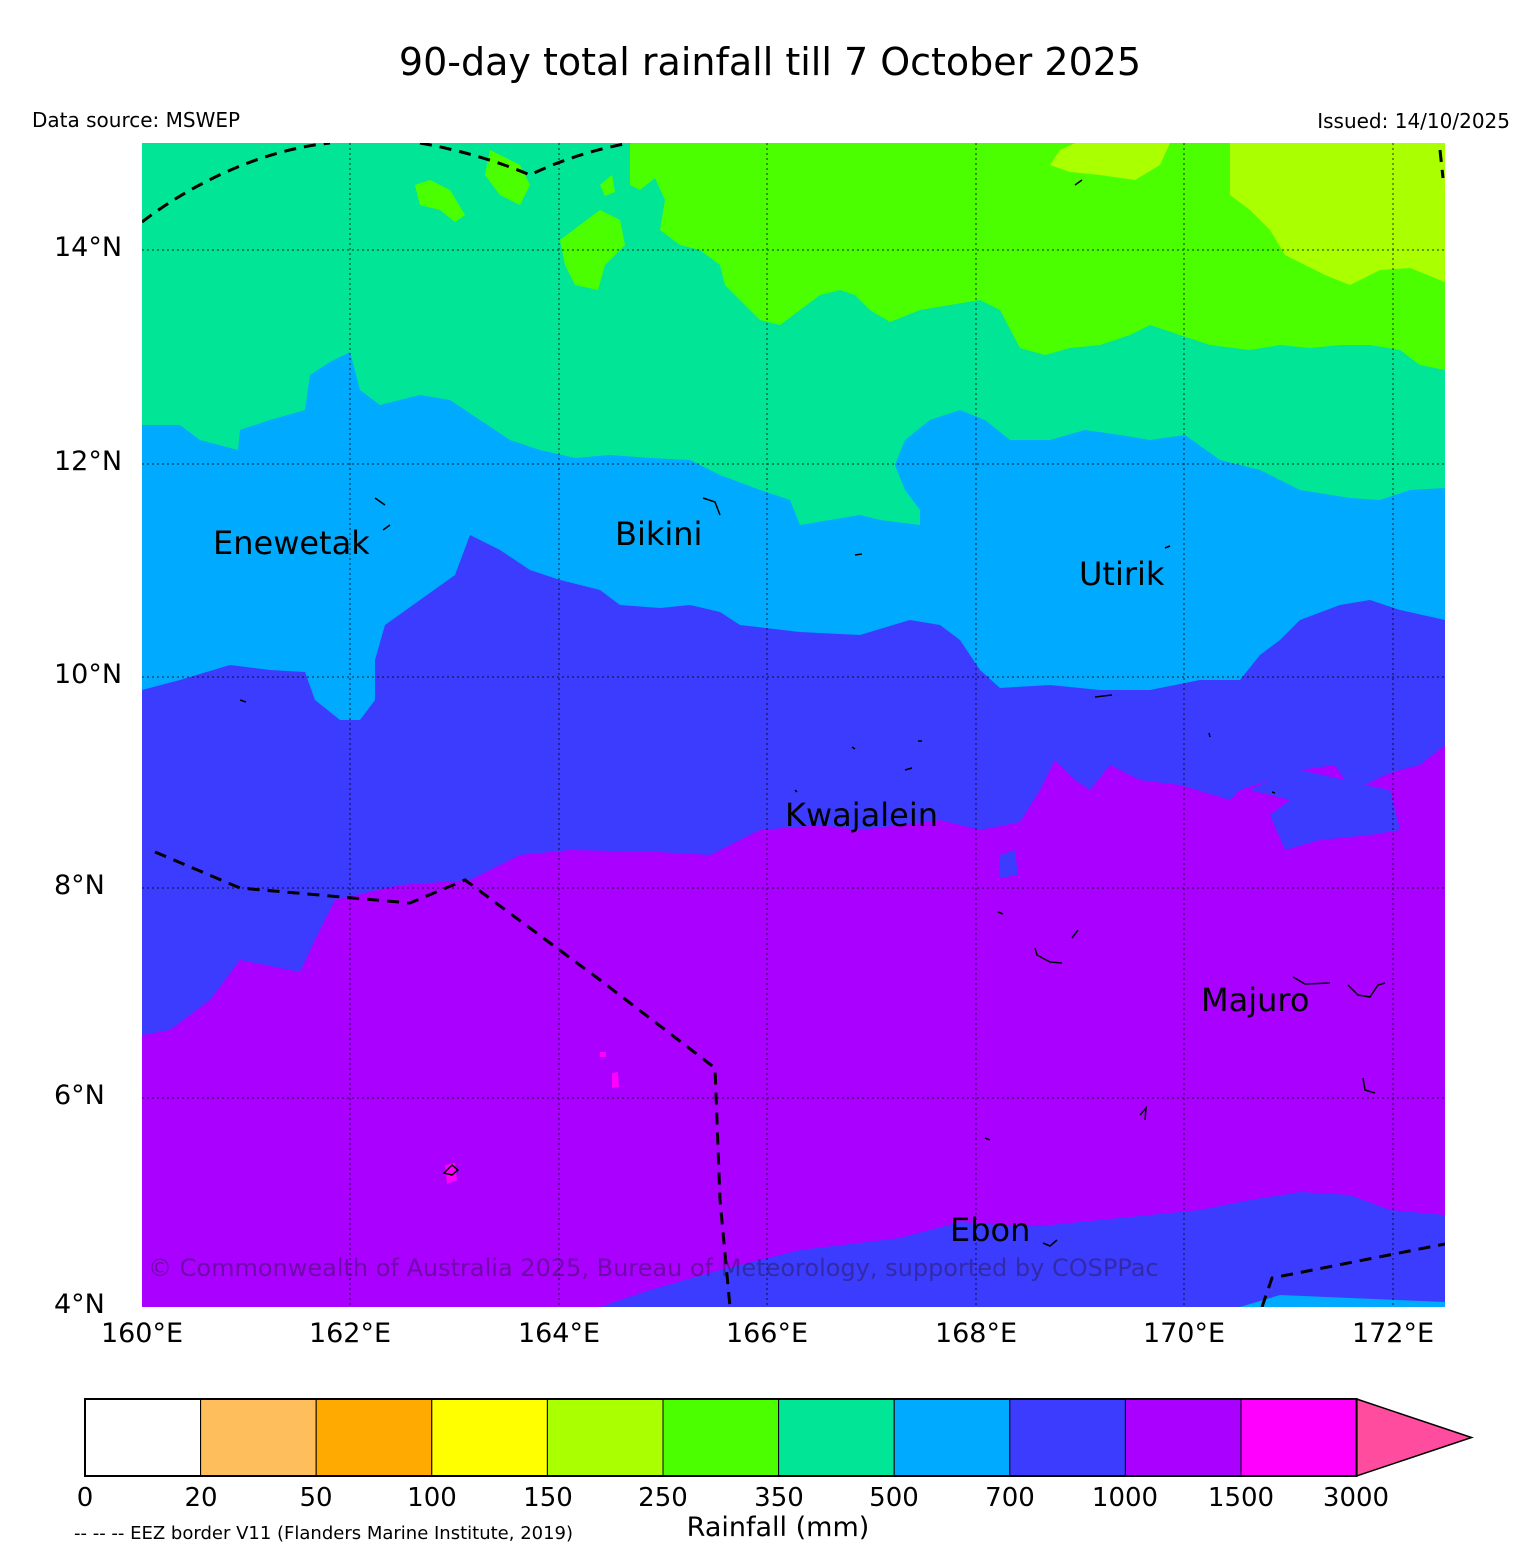  What do you see at coordinates (778, 1527) in the screenshot?
I see `colorbar-label: Rainfall (mm)` at bounding box center [778, 1527].